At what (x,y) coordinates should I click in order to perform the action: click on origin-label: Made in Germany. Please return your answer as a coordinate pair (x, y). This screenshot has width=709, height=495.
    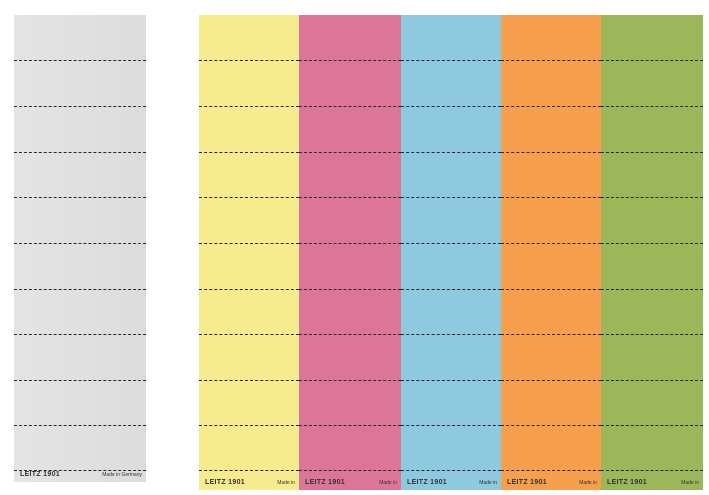
    Looking at the image, I should click on (122, 475).